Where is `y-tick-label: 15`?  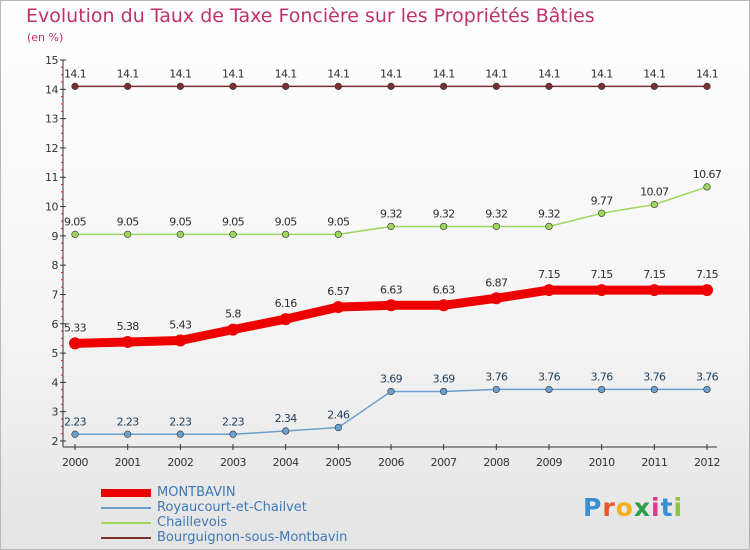
y-tick-label: 15 is located at coordinates (51, 60).